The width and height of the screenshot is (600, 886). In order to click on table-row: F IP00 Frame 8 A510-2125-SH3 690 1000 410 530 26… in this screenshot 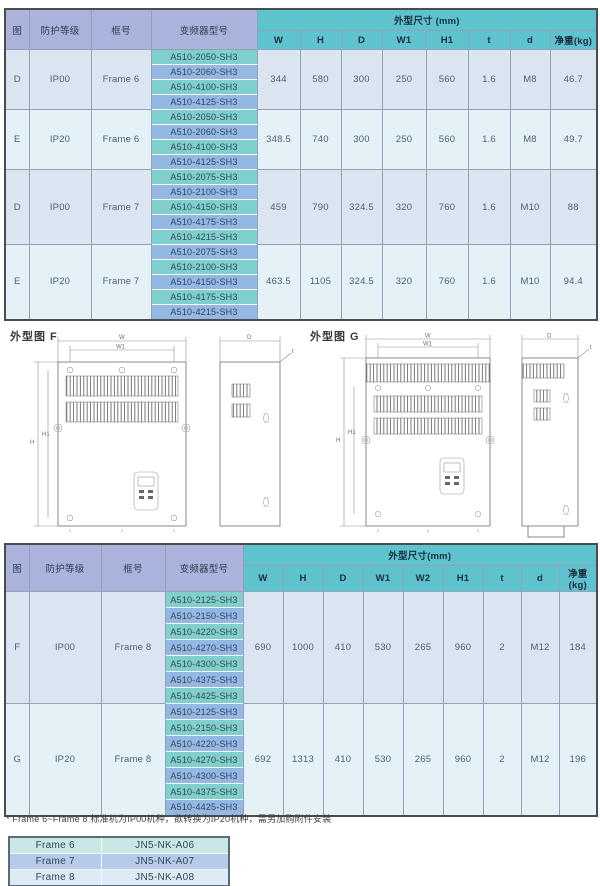, I will do `click(301, 647)`.